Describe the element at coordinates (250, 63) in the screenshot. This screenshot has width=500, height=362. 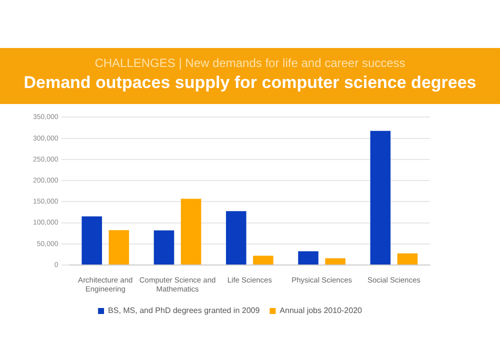
I see `chart-subtitle: CHALLENGES | New demands for life and career success` at that location.